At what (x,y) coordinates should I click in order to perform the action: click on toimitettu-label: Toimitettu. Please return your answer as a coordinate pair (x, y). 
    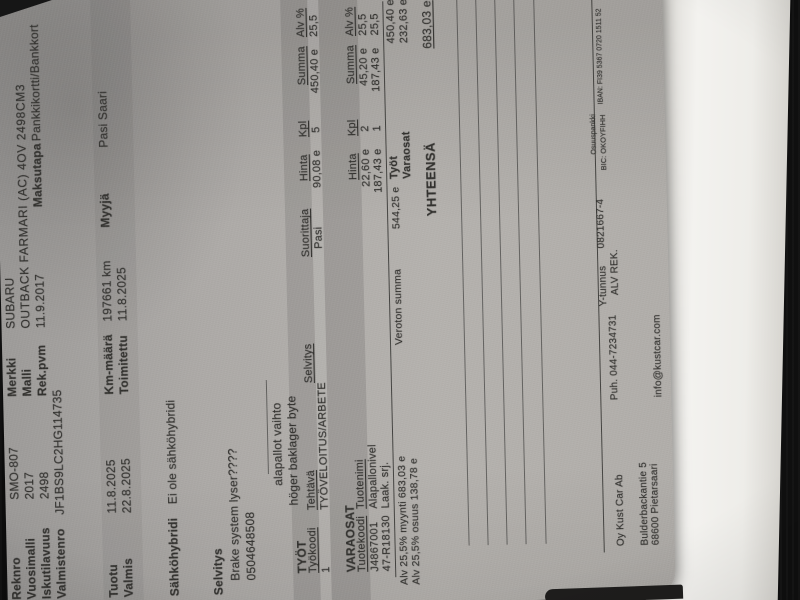
    Looking at the image, I should click on (123, 365).